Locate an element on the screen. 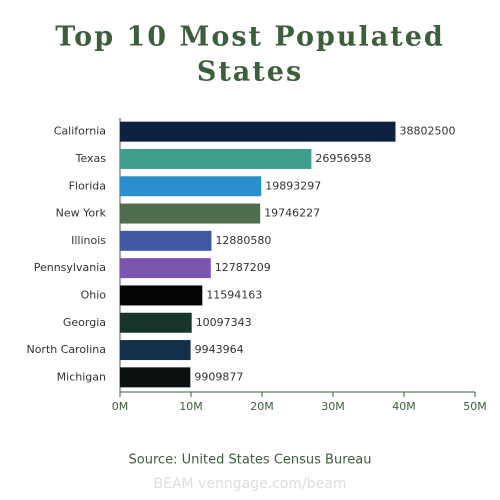 This screenshot has height=500, width=500. x-tick-label: 20M is located at coordinates (262, 406).